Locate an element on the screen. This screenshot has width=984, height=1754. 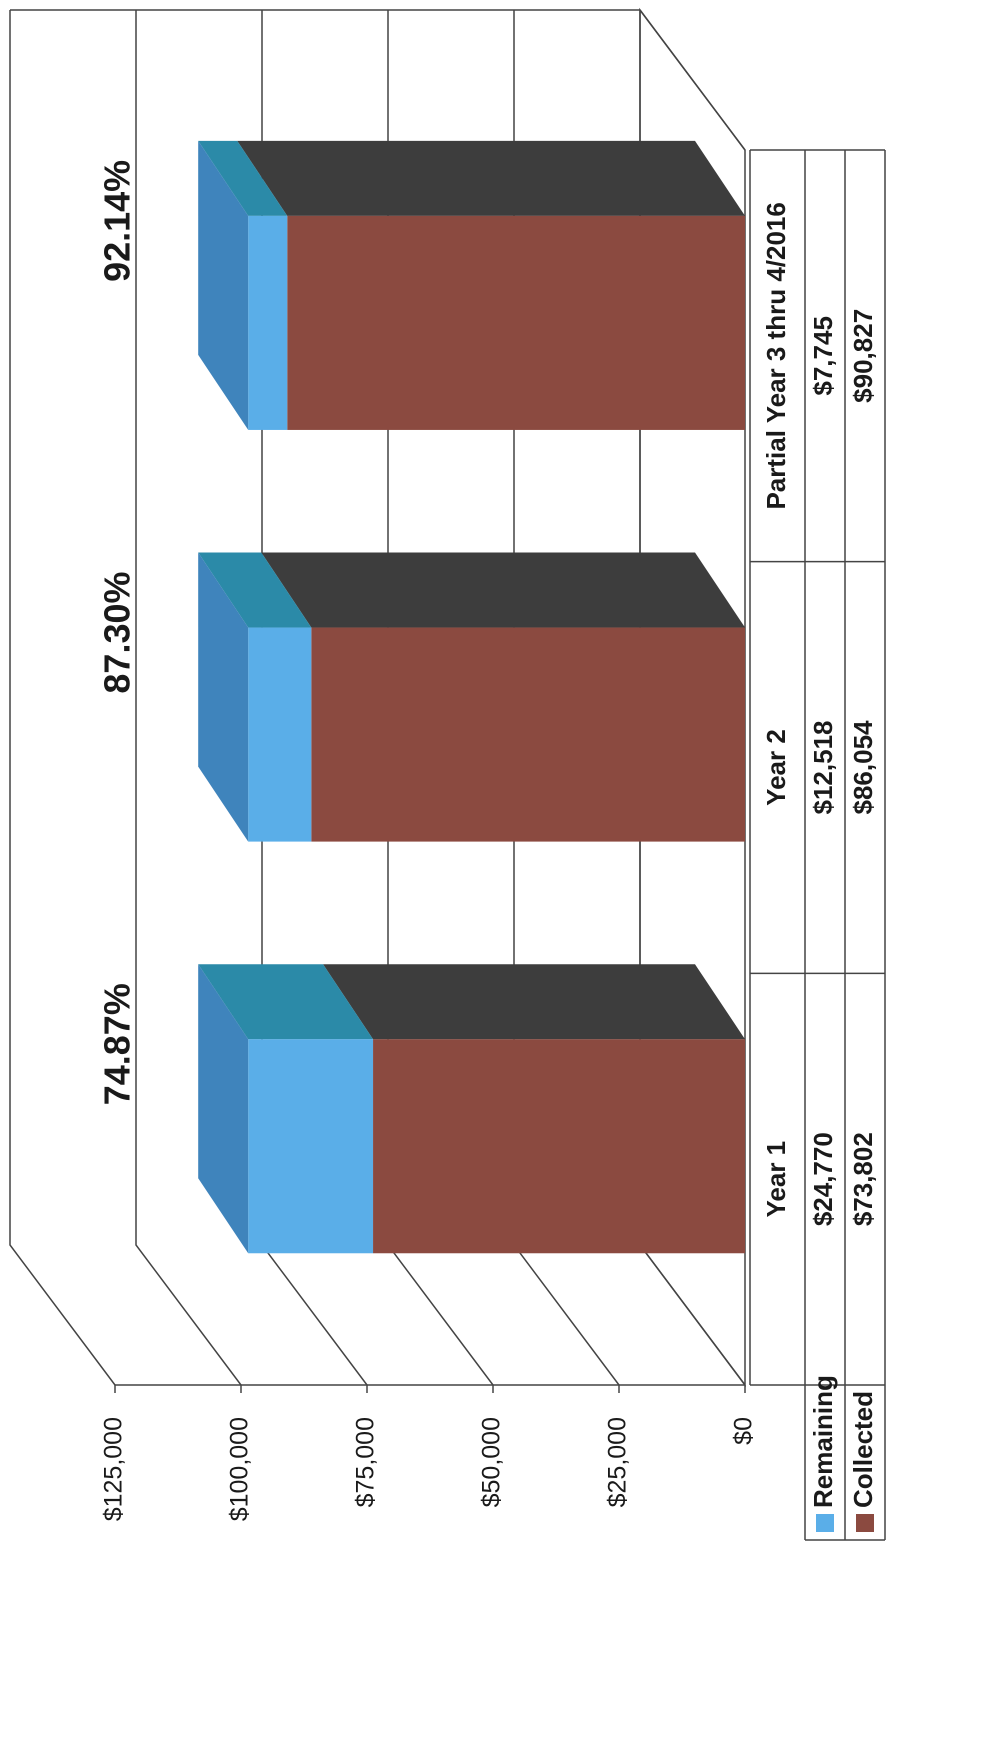
table-value: $12,518 is located at coordinates (823, 768).